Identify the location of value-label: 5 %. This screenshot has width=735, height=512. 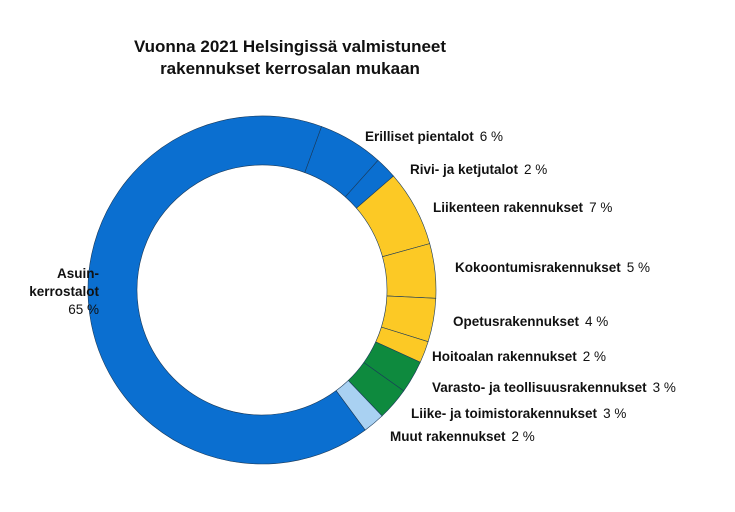
(638, 267).